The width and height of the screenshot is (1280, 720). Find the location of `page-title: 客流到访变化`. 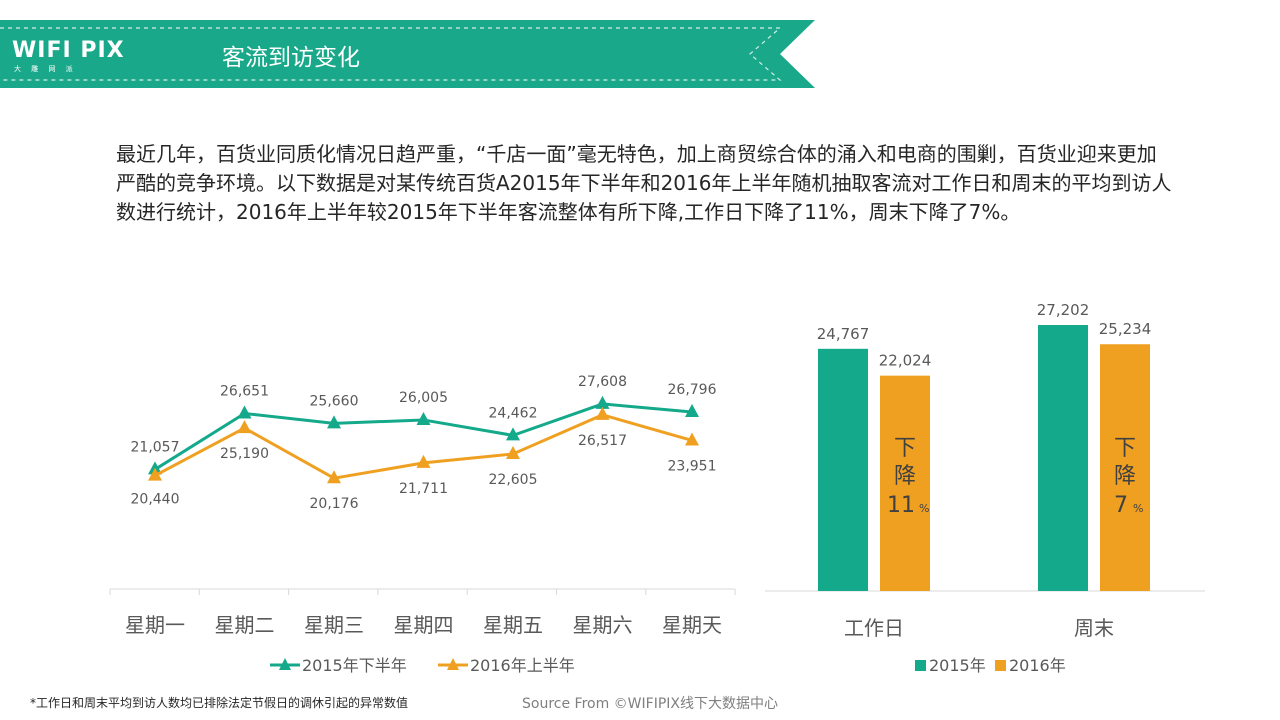

page-title: 客流到访变化 is located at coordinates (291, 58).